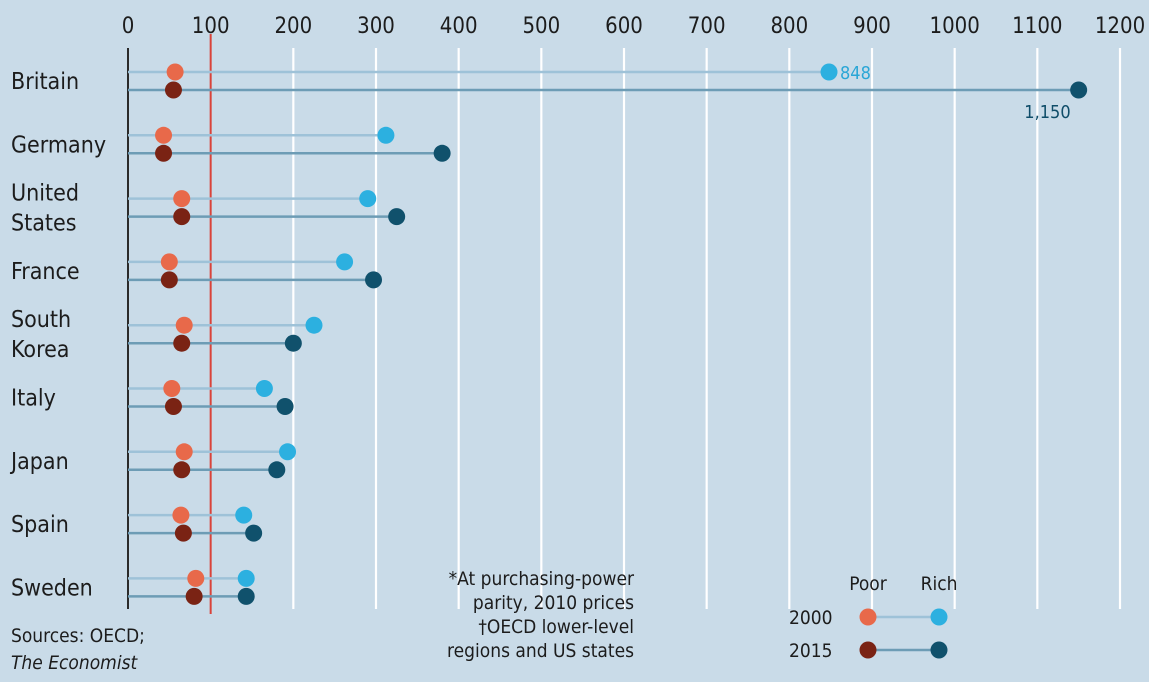 The width and height of the screenshot is (1149, 682). Describe the element at coordinates (624, 26) in the screenshot. I see `x-tick-label-600: 600` at that location.